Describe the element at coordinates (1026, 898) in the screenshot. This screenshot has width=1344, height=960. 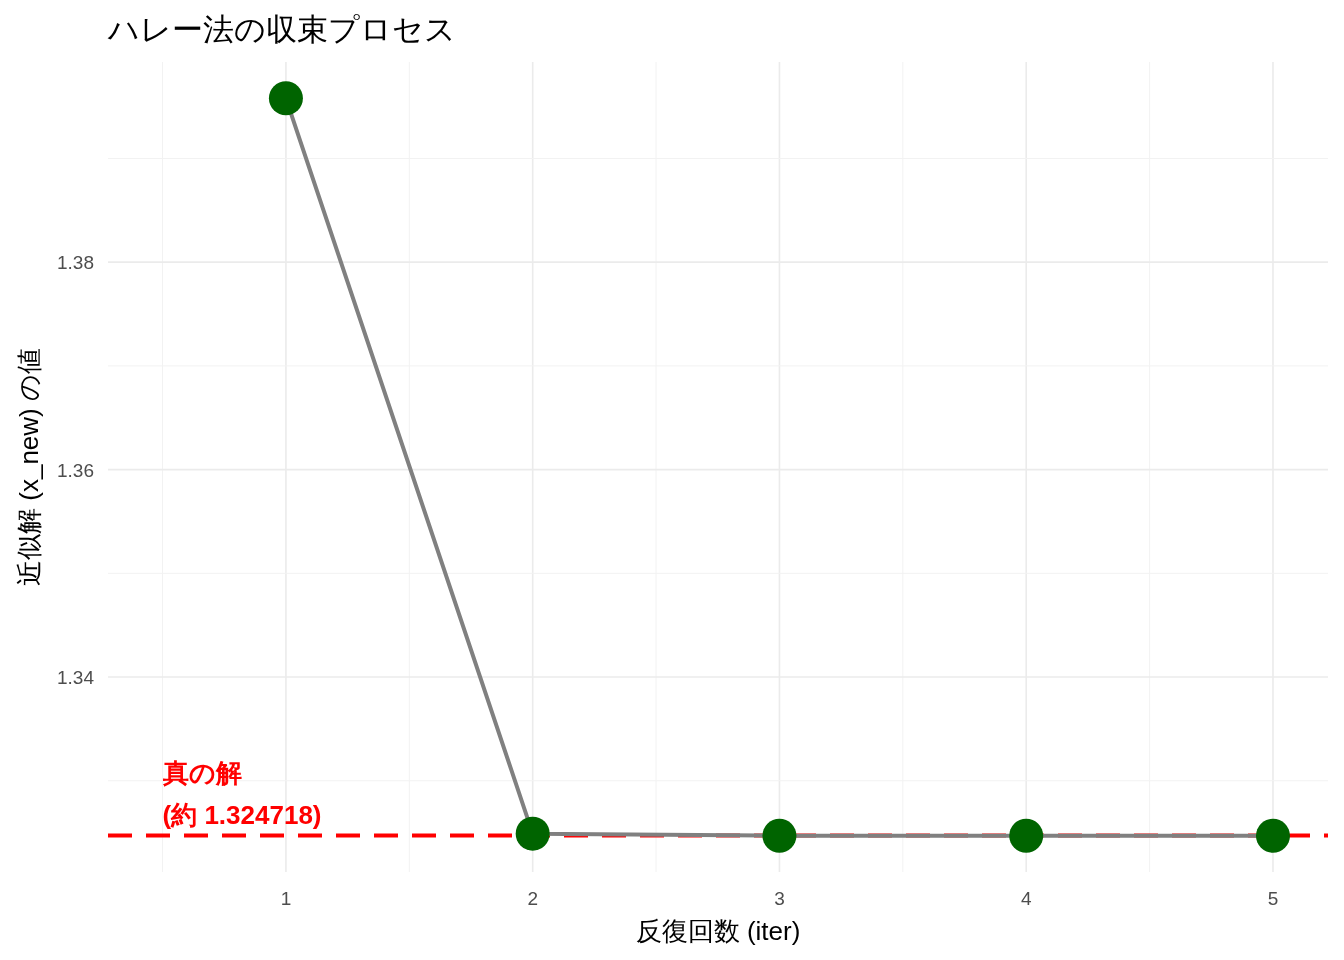
I see `x-tick-label: 4` at that location.